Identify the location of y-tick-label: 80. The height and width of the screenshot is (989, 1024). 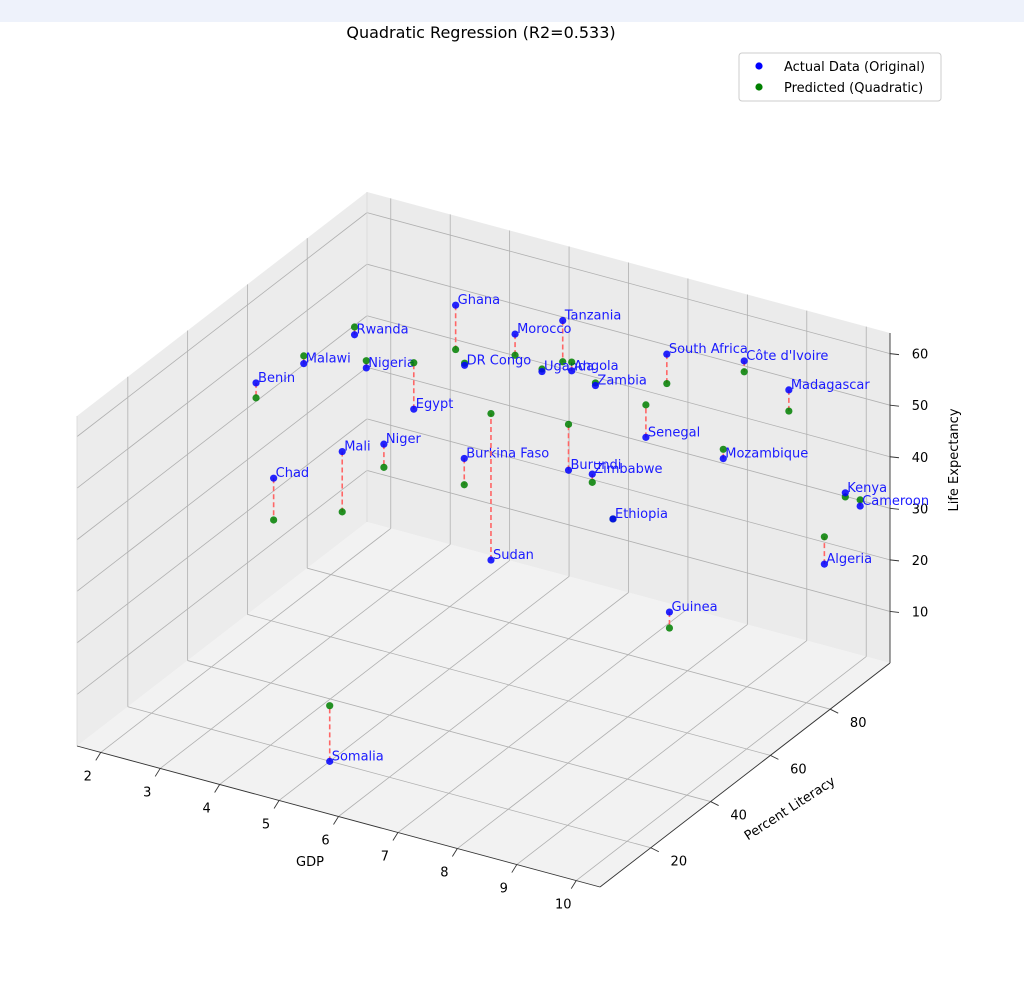
(858, 723).